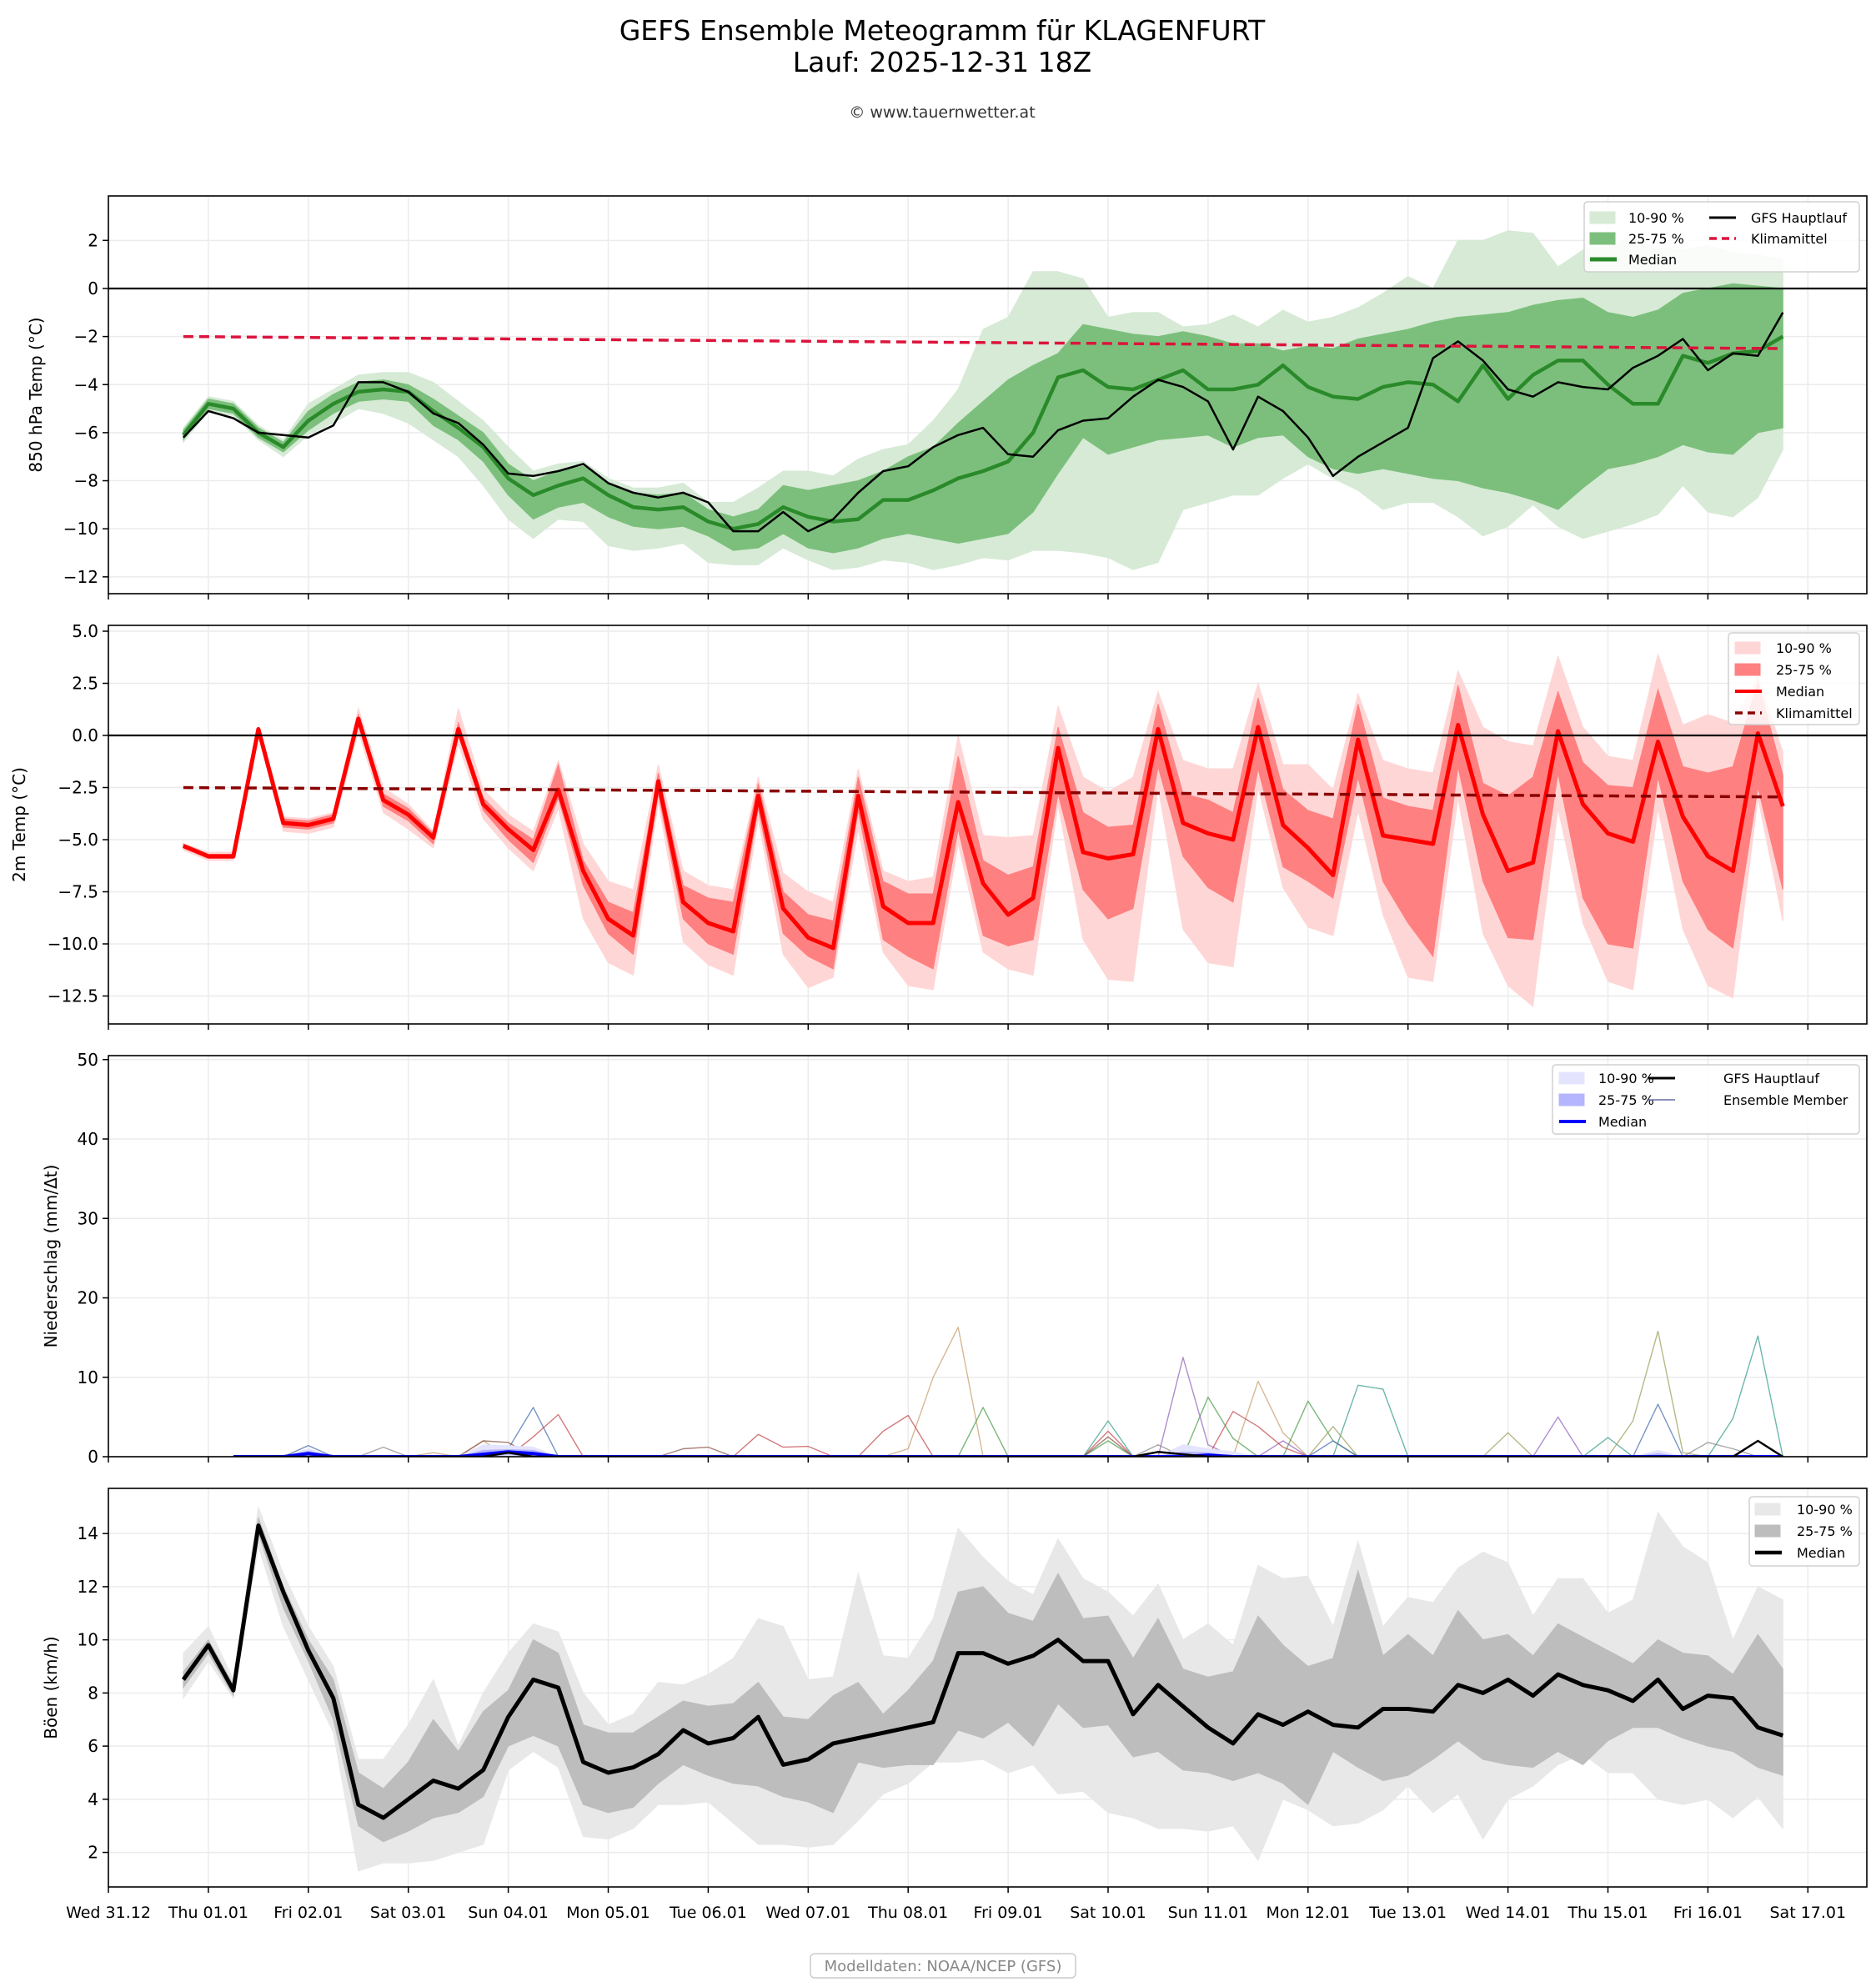  Describe the element at coordinates (73, 996) in the screenshot. I see `y-tick-label: −12.5` at that location.